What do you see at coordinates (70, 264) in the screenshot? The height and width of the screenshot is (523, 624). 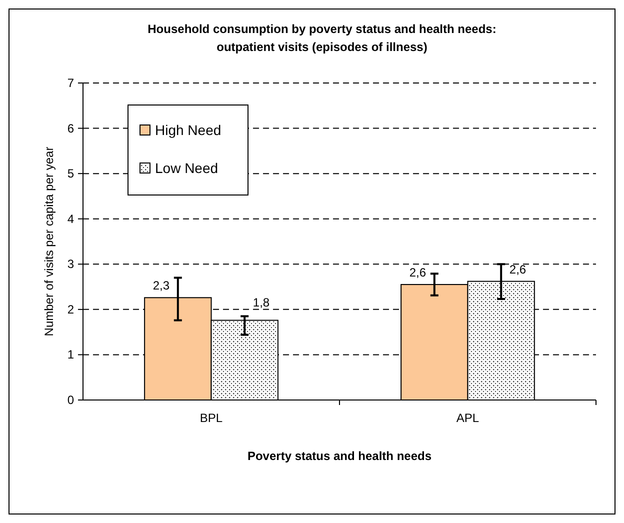 I see `y-tick-label: 3` at bounding box center [70, 264].